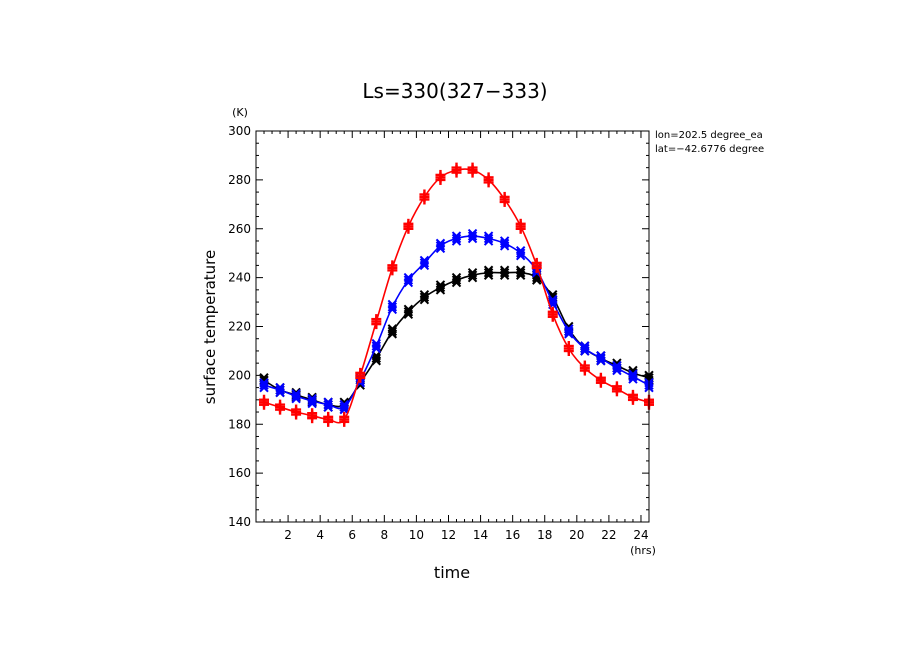  I want to click on y-tick-label: 160, so click(239, 473).